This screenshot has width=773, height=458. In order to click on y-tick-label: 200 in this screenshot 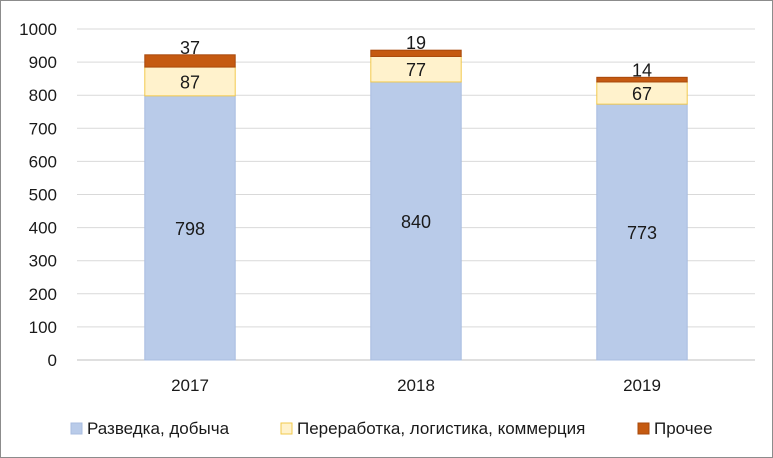, I will do `click(43, 294)`.